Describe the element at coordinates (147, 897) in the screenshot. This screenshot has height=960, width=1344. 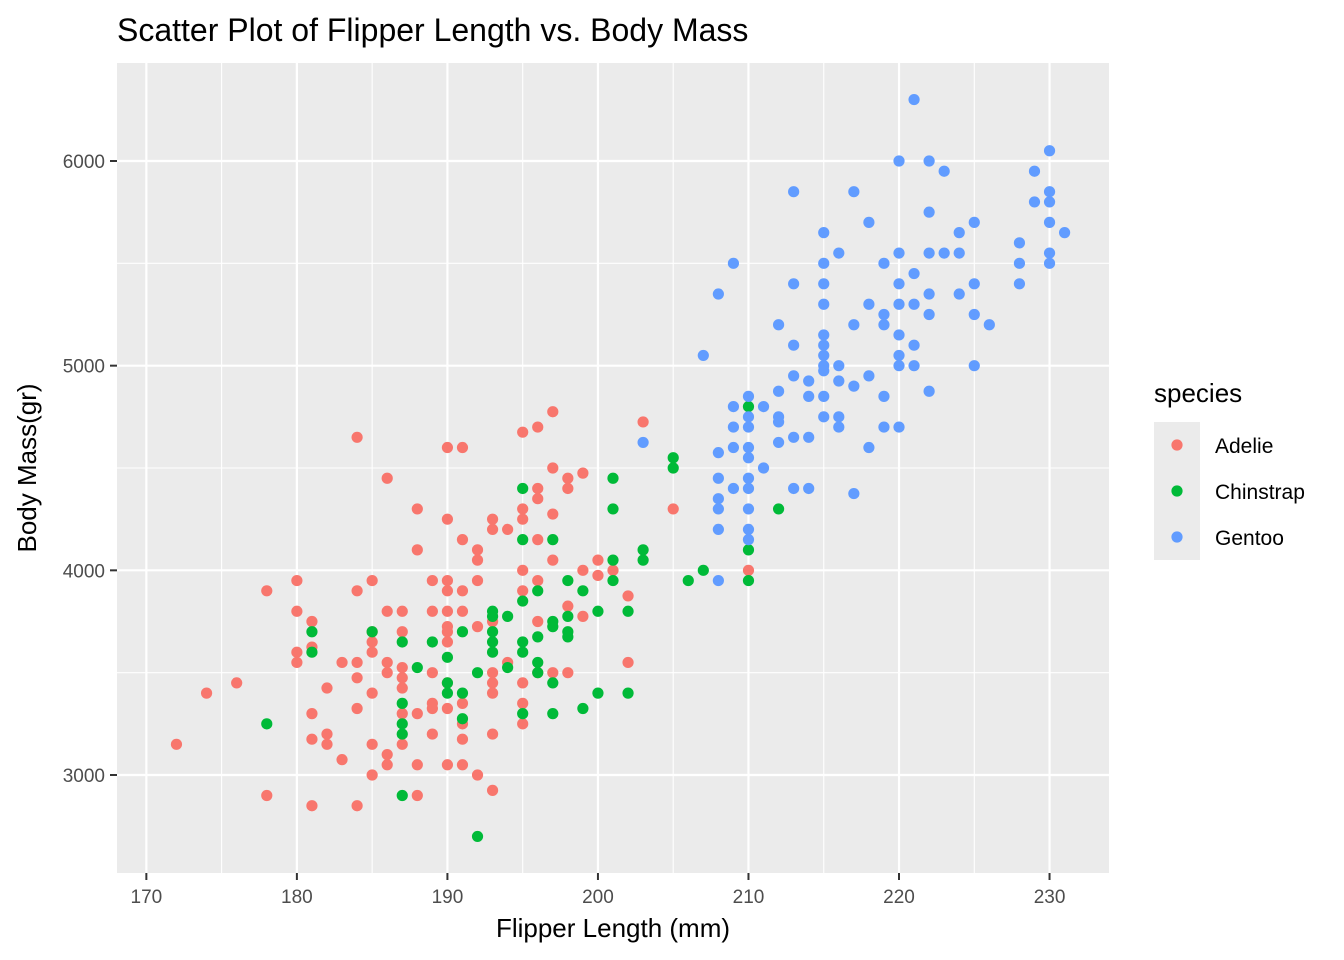
I see `x-tick-label: 170` at that location.